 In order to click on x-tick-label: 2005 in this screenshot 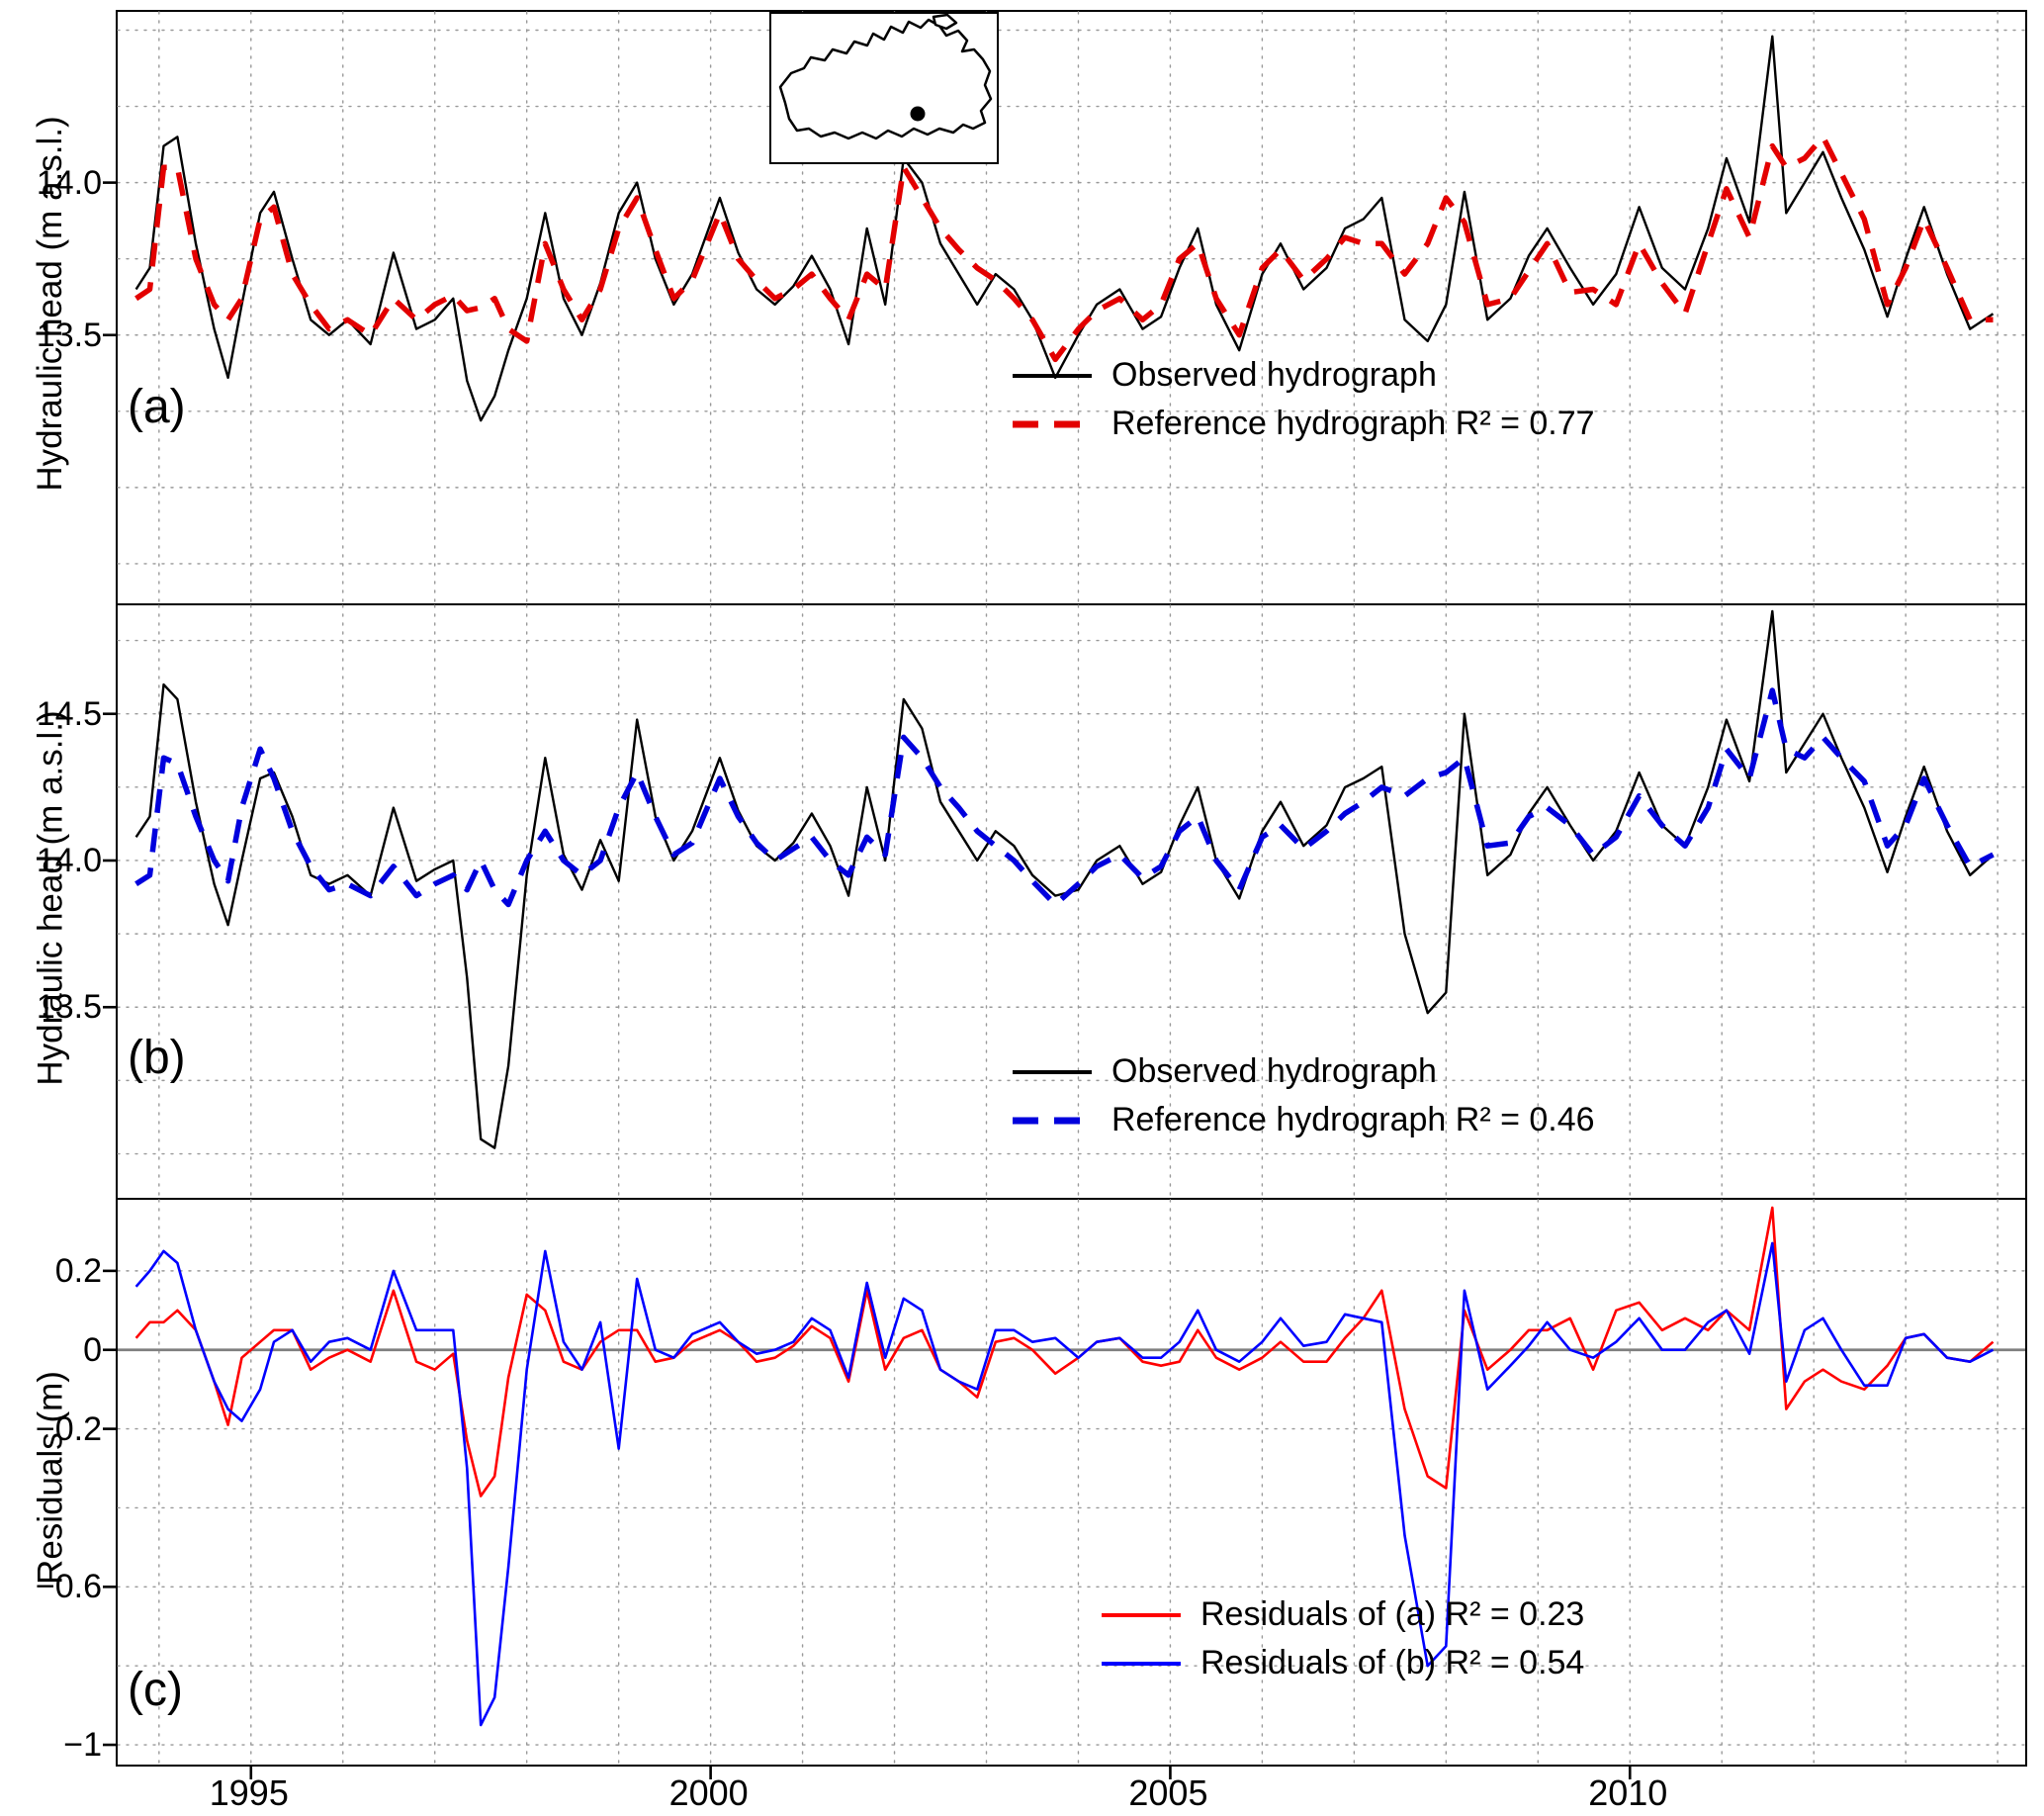, I will do `click(1168, 1792)`.